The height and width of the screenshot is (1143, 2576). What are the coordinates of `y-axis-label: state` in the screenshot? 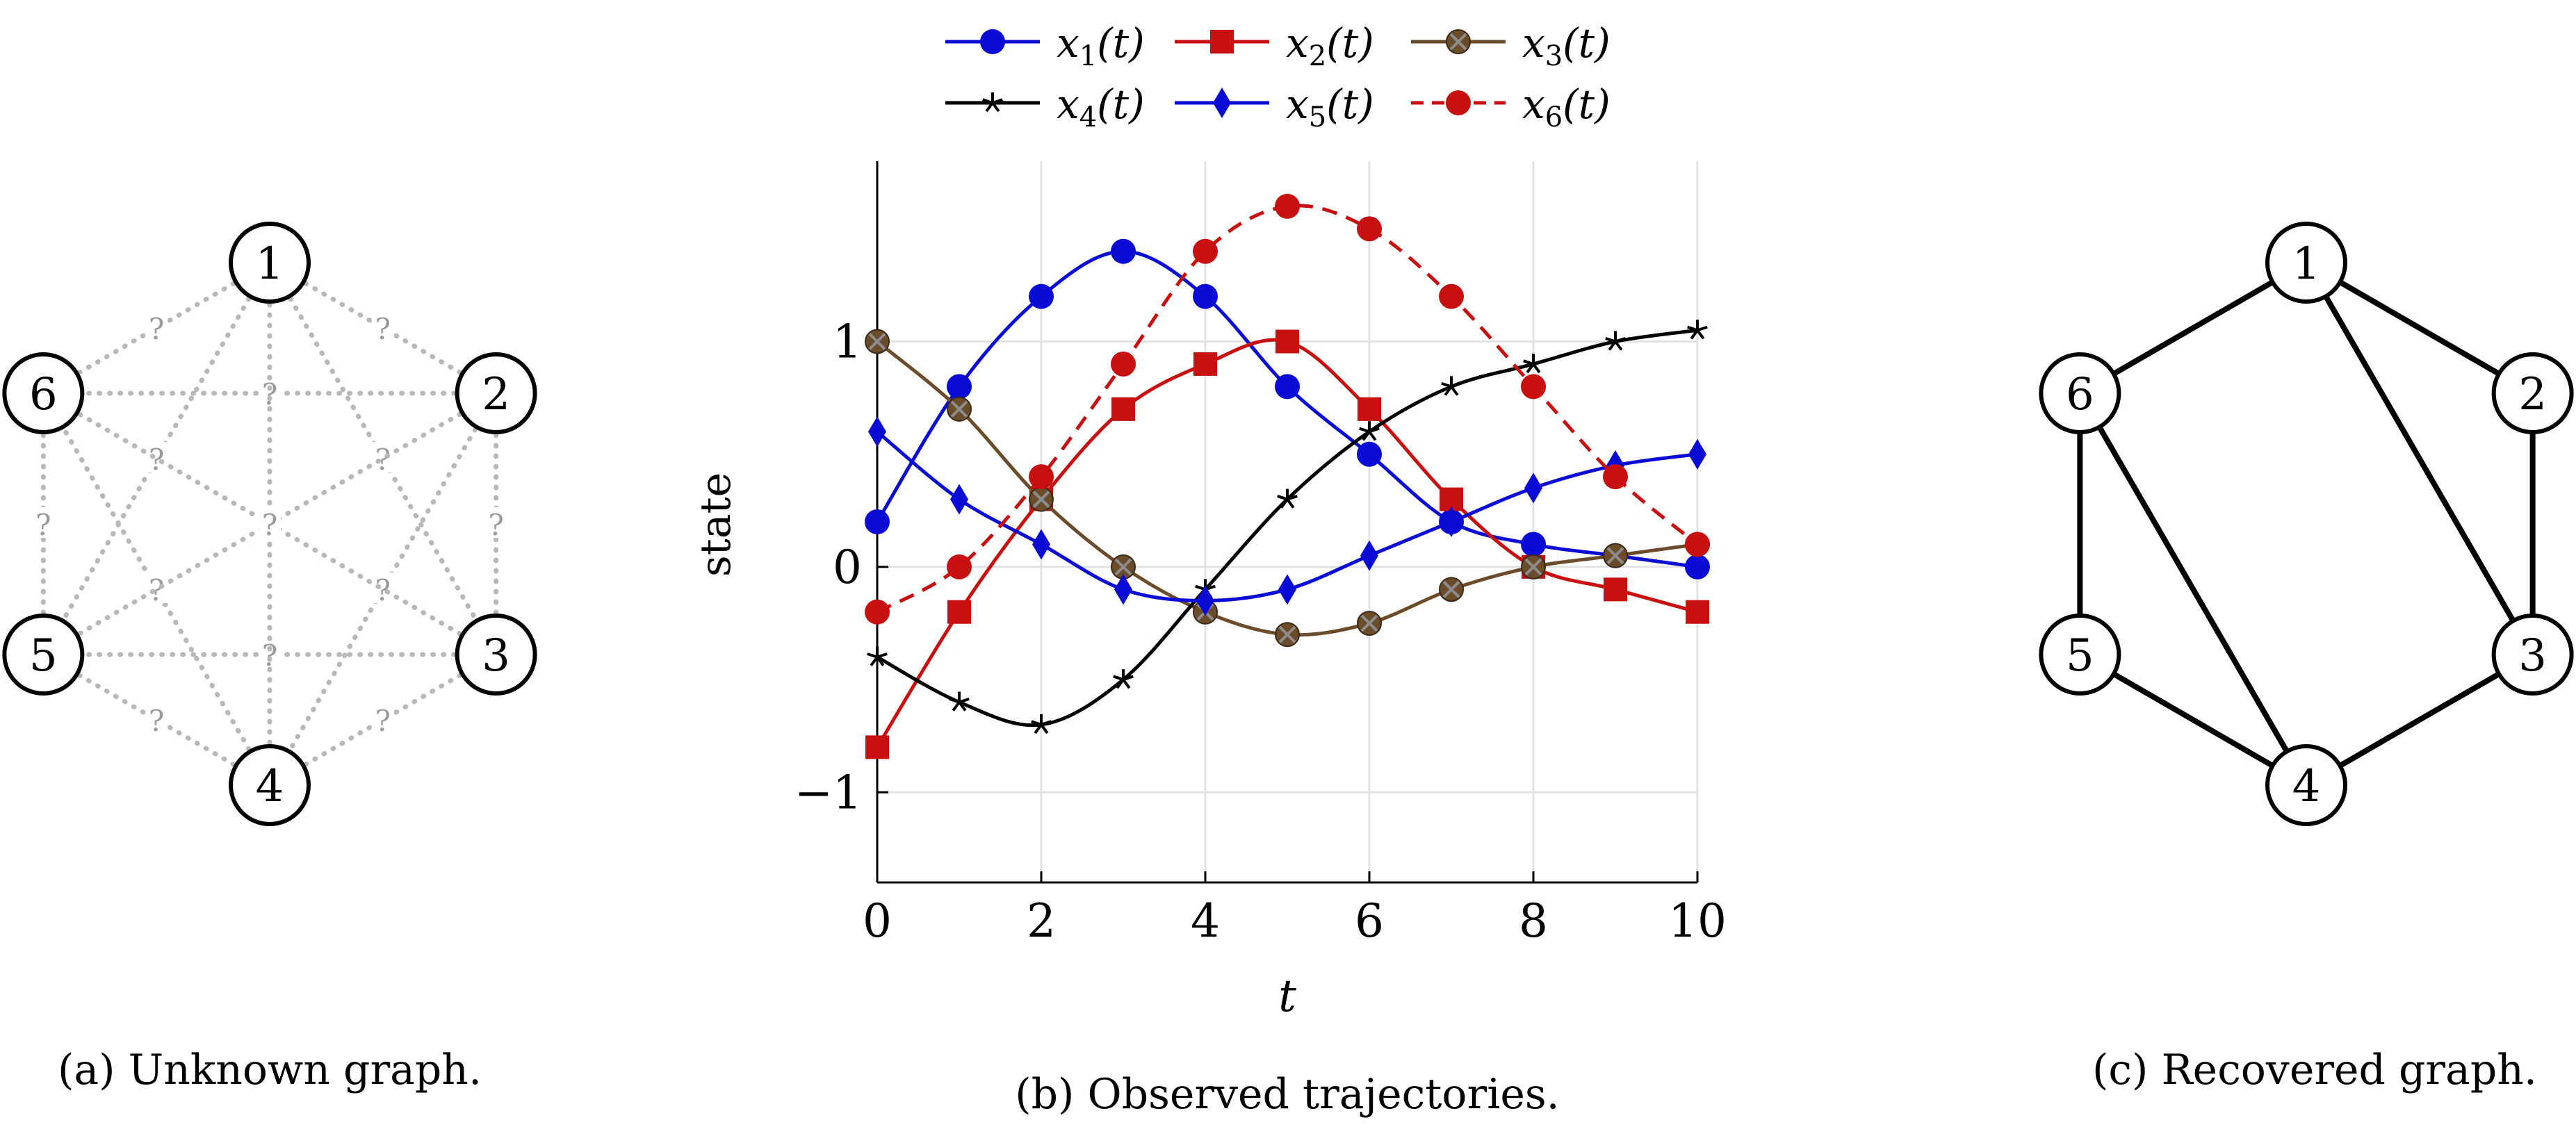 It's located at (716, 524).